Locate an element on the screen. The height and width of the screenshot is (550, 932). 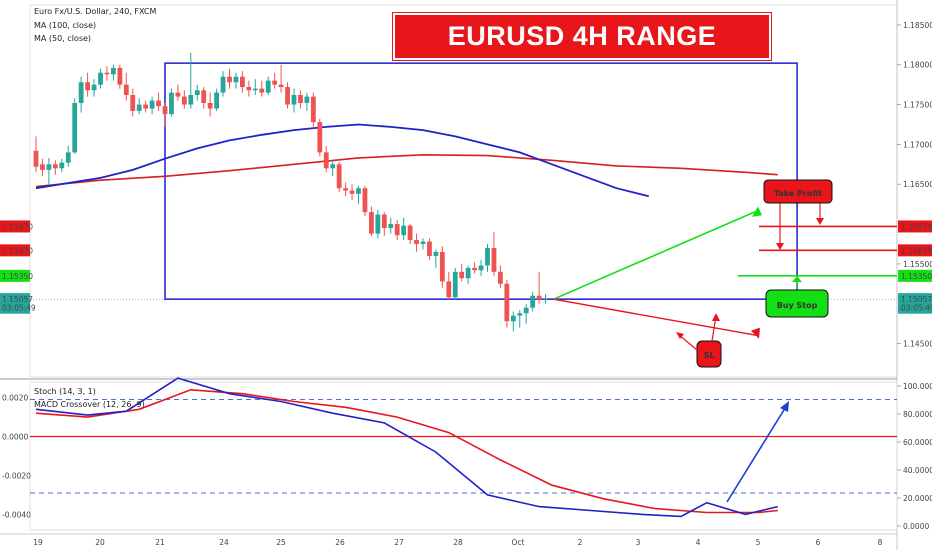
buy-stop-label: Buy Stop is located at coordinates (797, 305).